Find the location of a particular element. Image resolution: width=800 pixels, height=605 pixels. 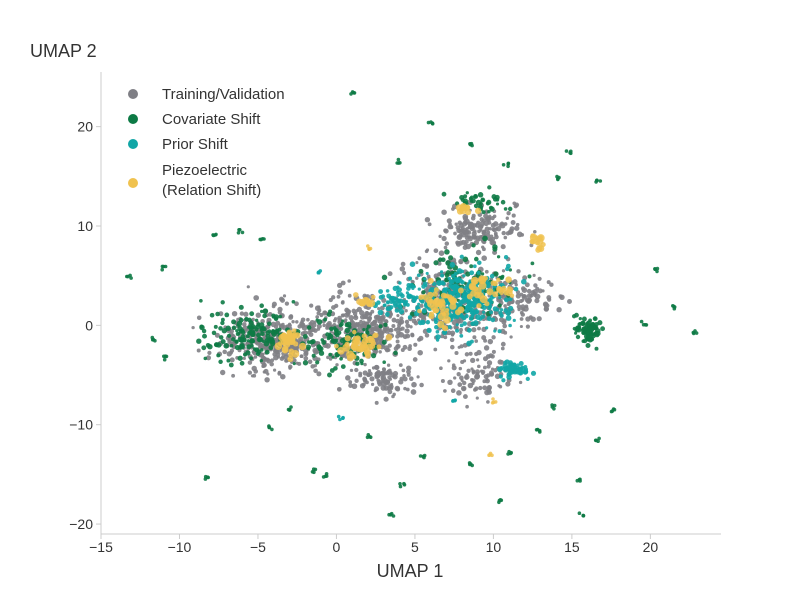

x-tick-label: 10 is located at coordinates (494, 547).